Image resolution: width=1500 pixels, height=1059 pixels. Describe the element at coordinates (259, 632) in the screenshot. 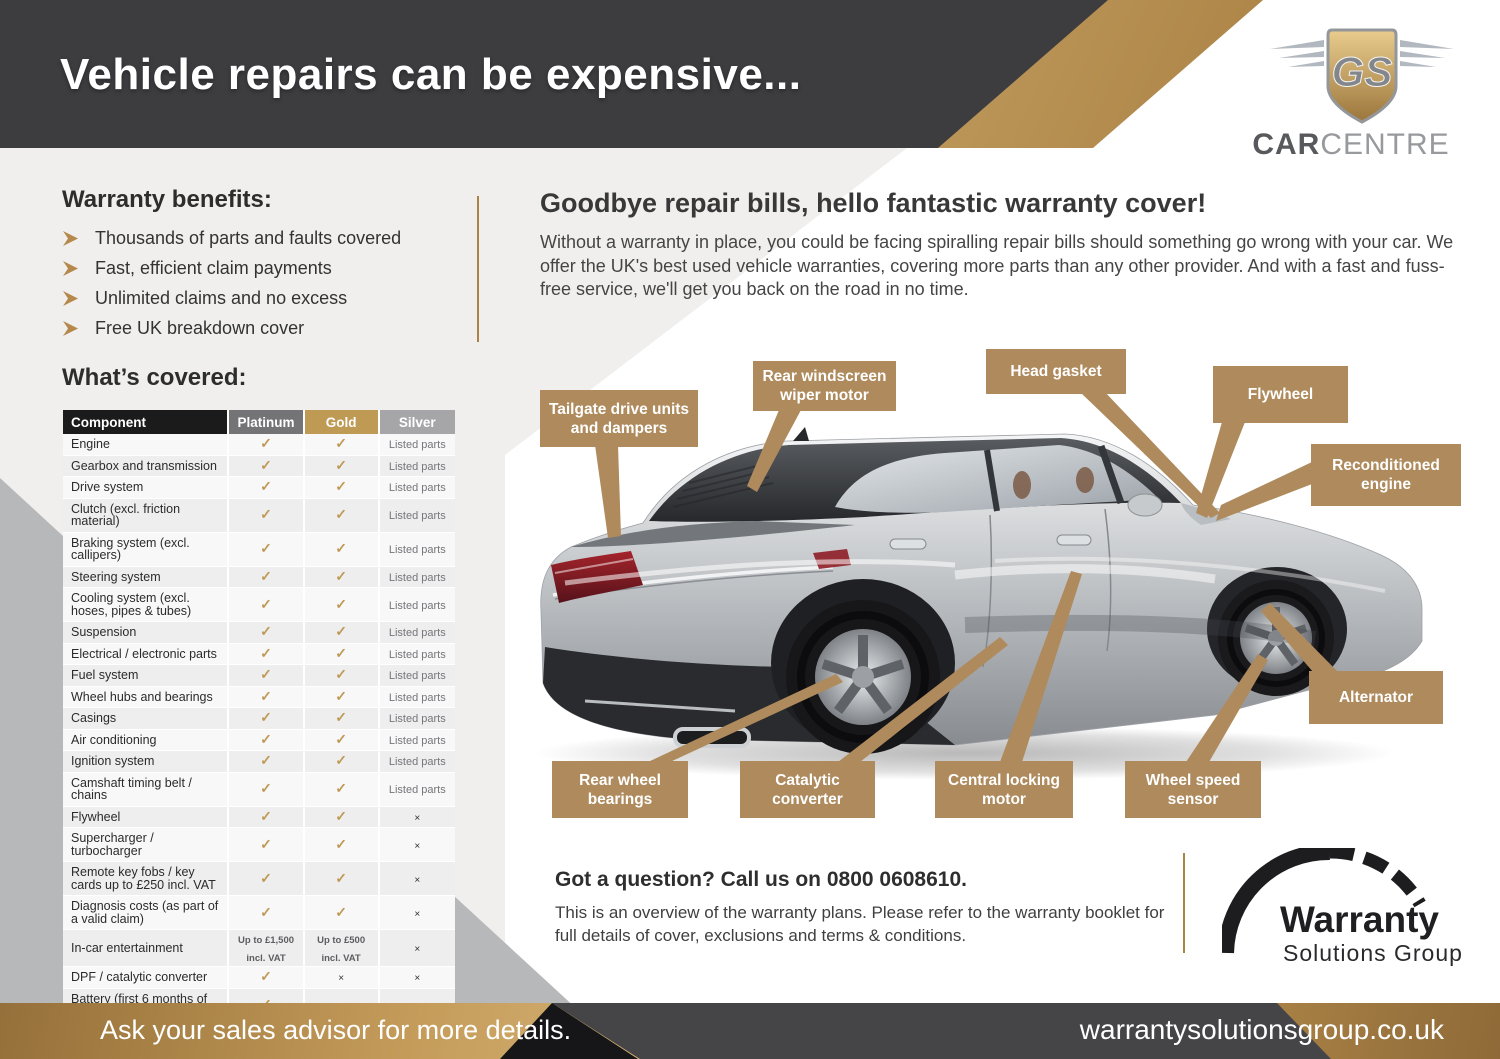

I see `table-row: Suspension ✓ ✓ Listed parts` at that location.